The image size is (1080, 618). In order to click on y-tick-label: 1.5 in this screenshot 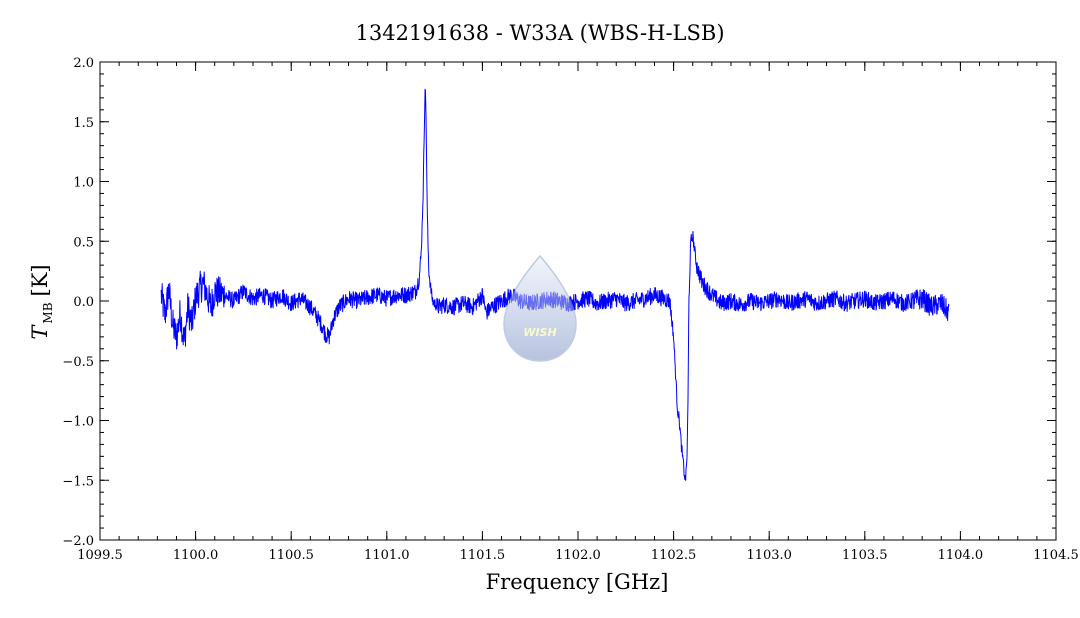, I will do `click(83, 123)`.